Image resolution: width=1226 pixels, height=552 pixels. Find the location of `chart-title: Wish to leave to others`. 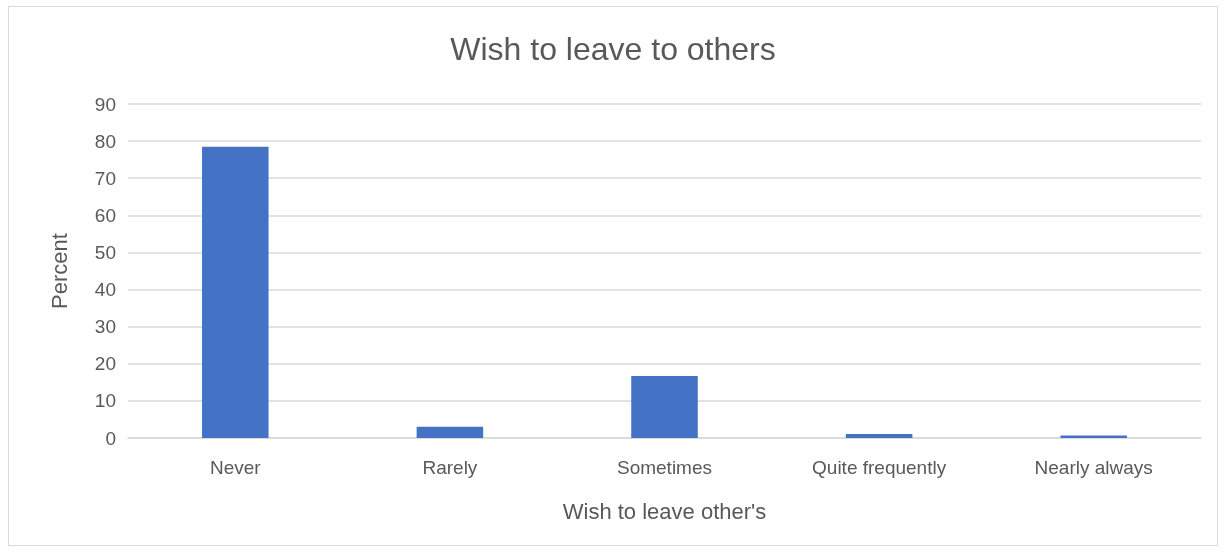

chart-title: Wish to leave to others is located at coordinates (613, 49).